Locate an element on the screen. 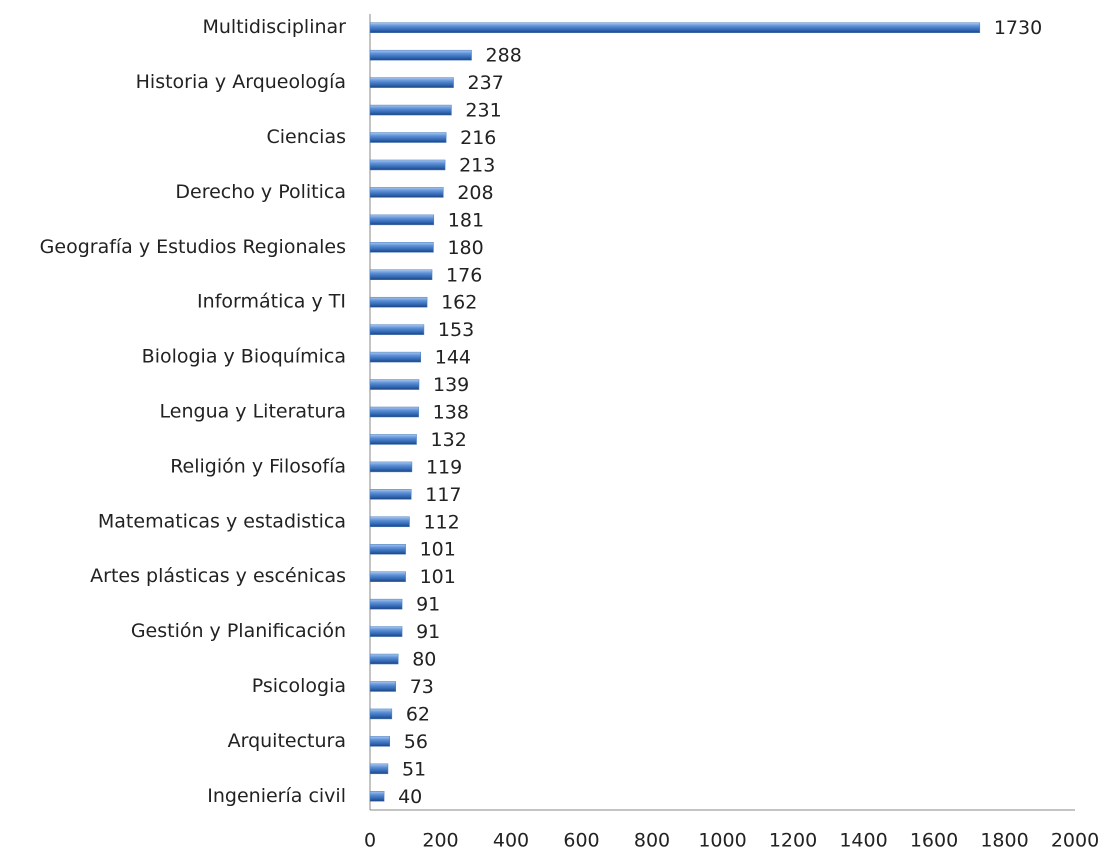 The image size is (1107, 858). x-tick-label: 1400 is located at coordinates (863, 841).